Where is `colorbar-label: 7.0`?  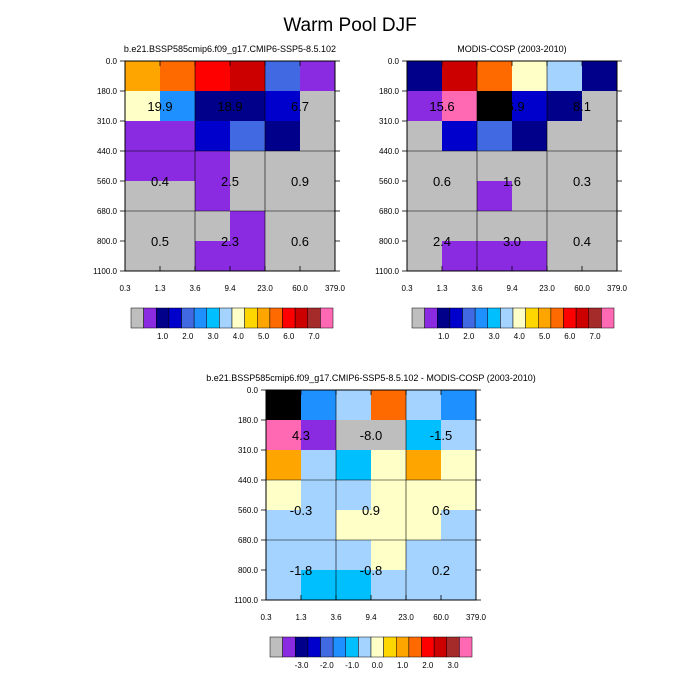 colorbar-label: 7.0 is located at coordinates (315, 336).